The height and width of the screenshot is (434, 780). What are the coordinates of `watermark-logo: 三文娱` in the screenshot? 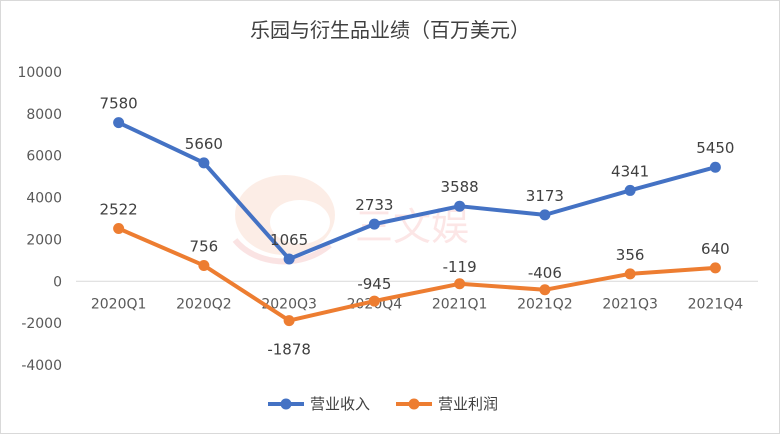 It's located at (350, 220).